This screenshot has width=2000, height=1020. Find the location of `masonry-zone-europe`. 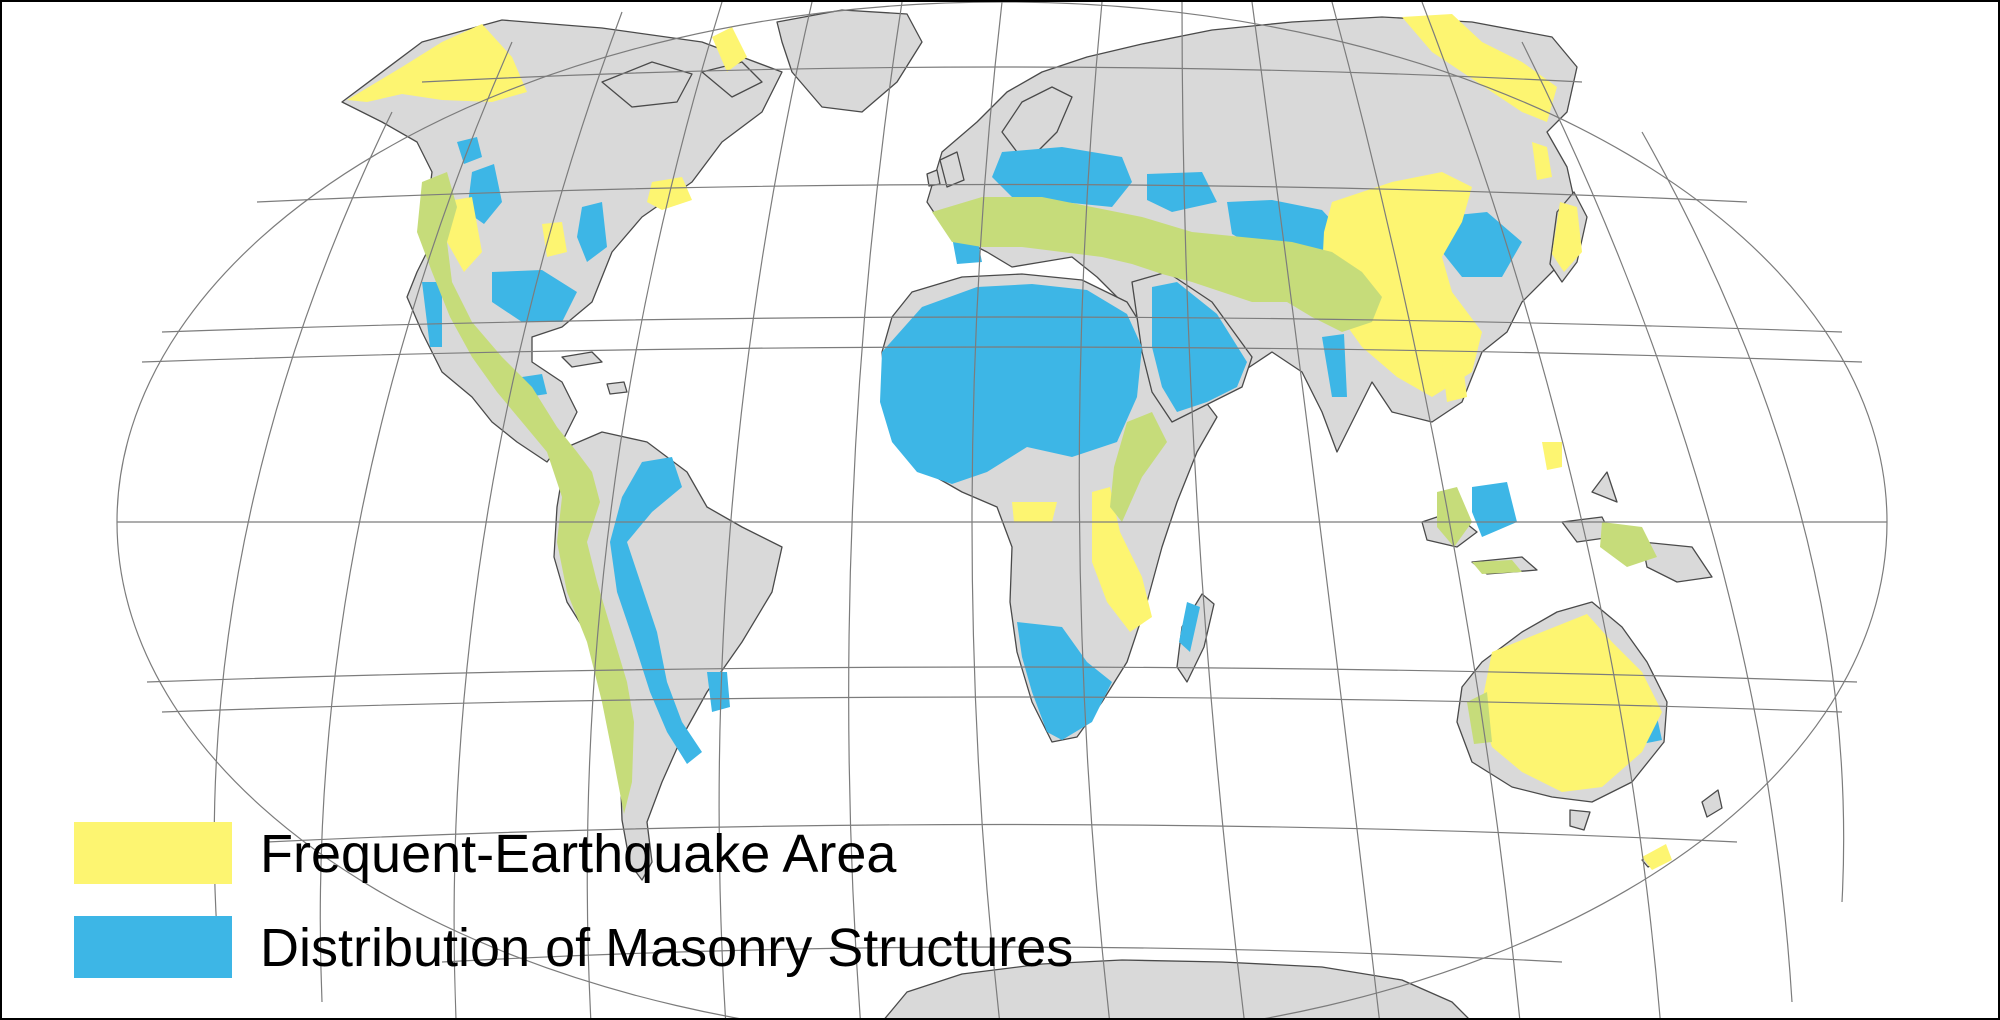

masonry-zone-europe is located at coordinates (1084, 205).